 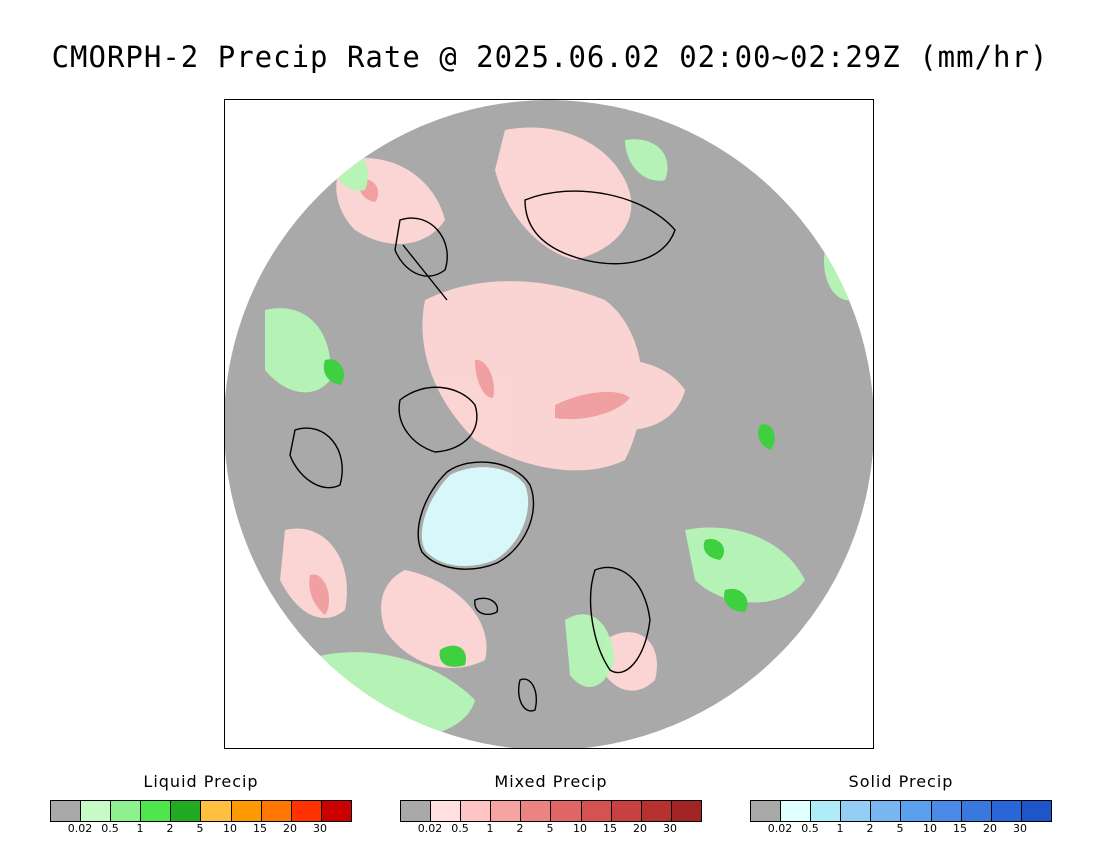 I want to click on liquid-precip-scandinavia, so click(x=590, y=650).